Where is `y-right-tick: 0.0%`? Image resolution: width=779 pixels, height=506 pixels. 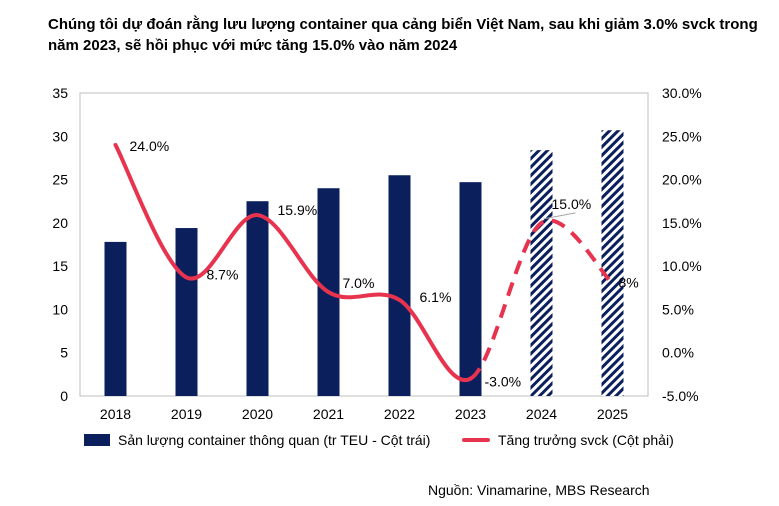
y-right-tick: 0.0% is located at coordinates (678, 353).